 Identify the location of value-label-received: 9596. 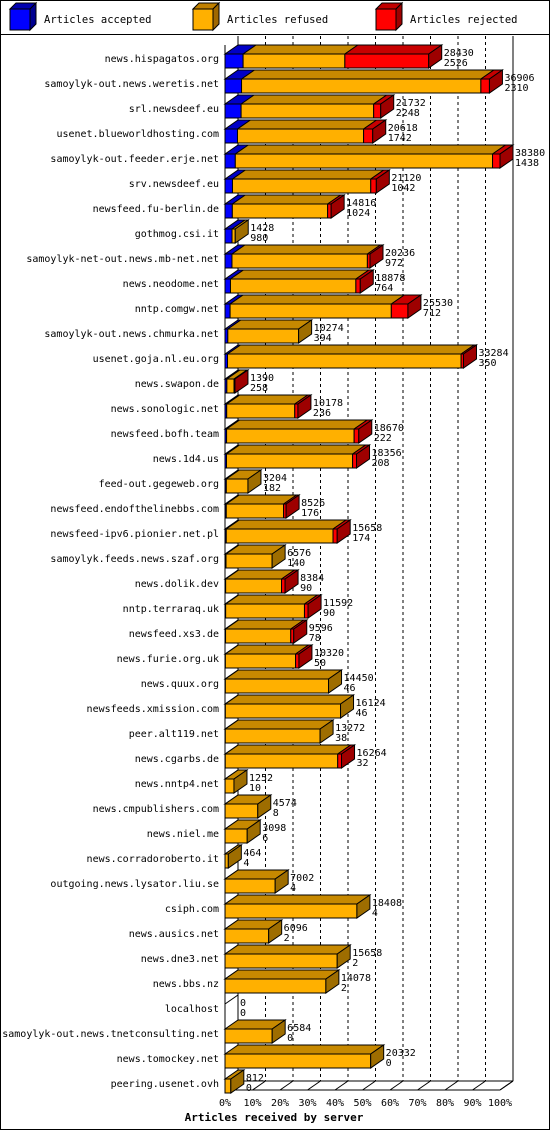
(321, 628).